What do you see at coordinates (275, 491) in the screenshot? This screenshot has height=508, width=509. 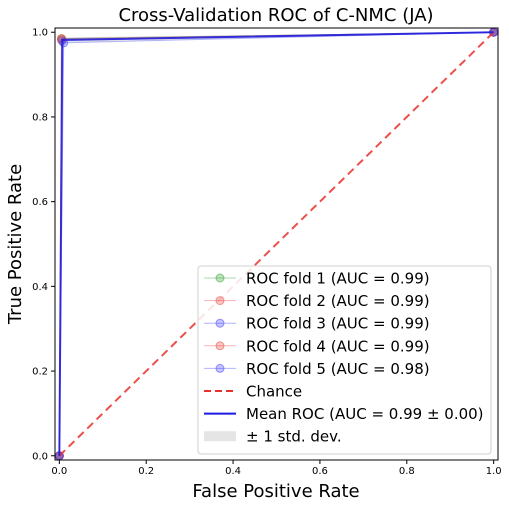 I see `x-axis-label: False Positive Rate` at bounding box center [275, 491].